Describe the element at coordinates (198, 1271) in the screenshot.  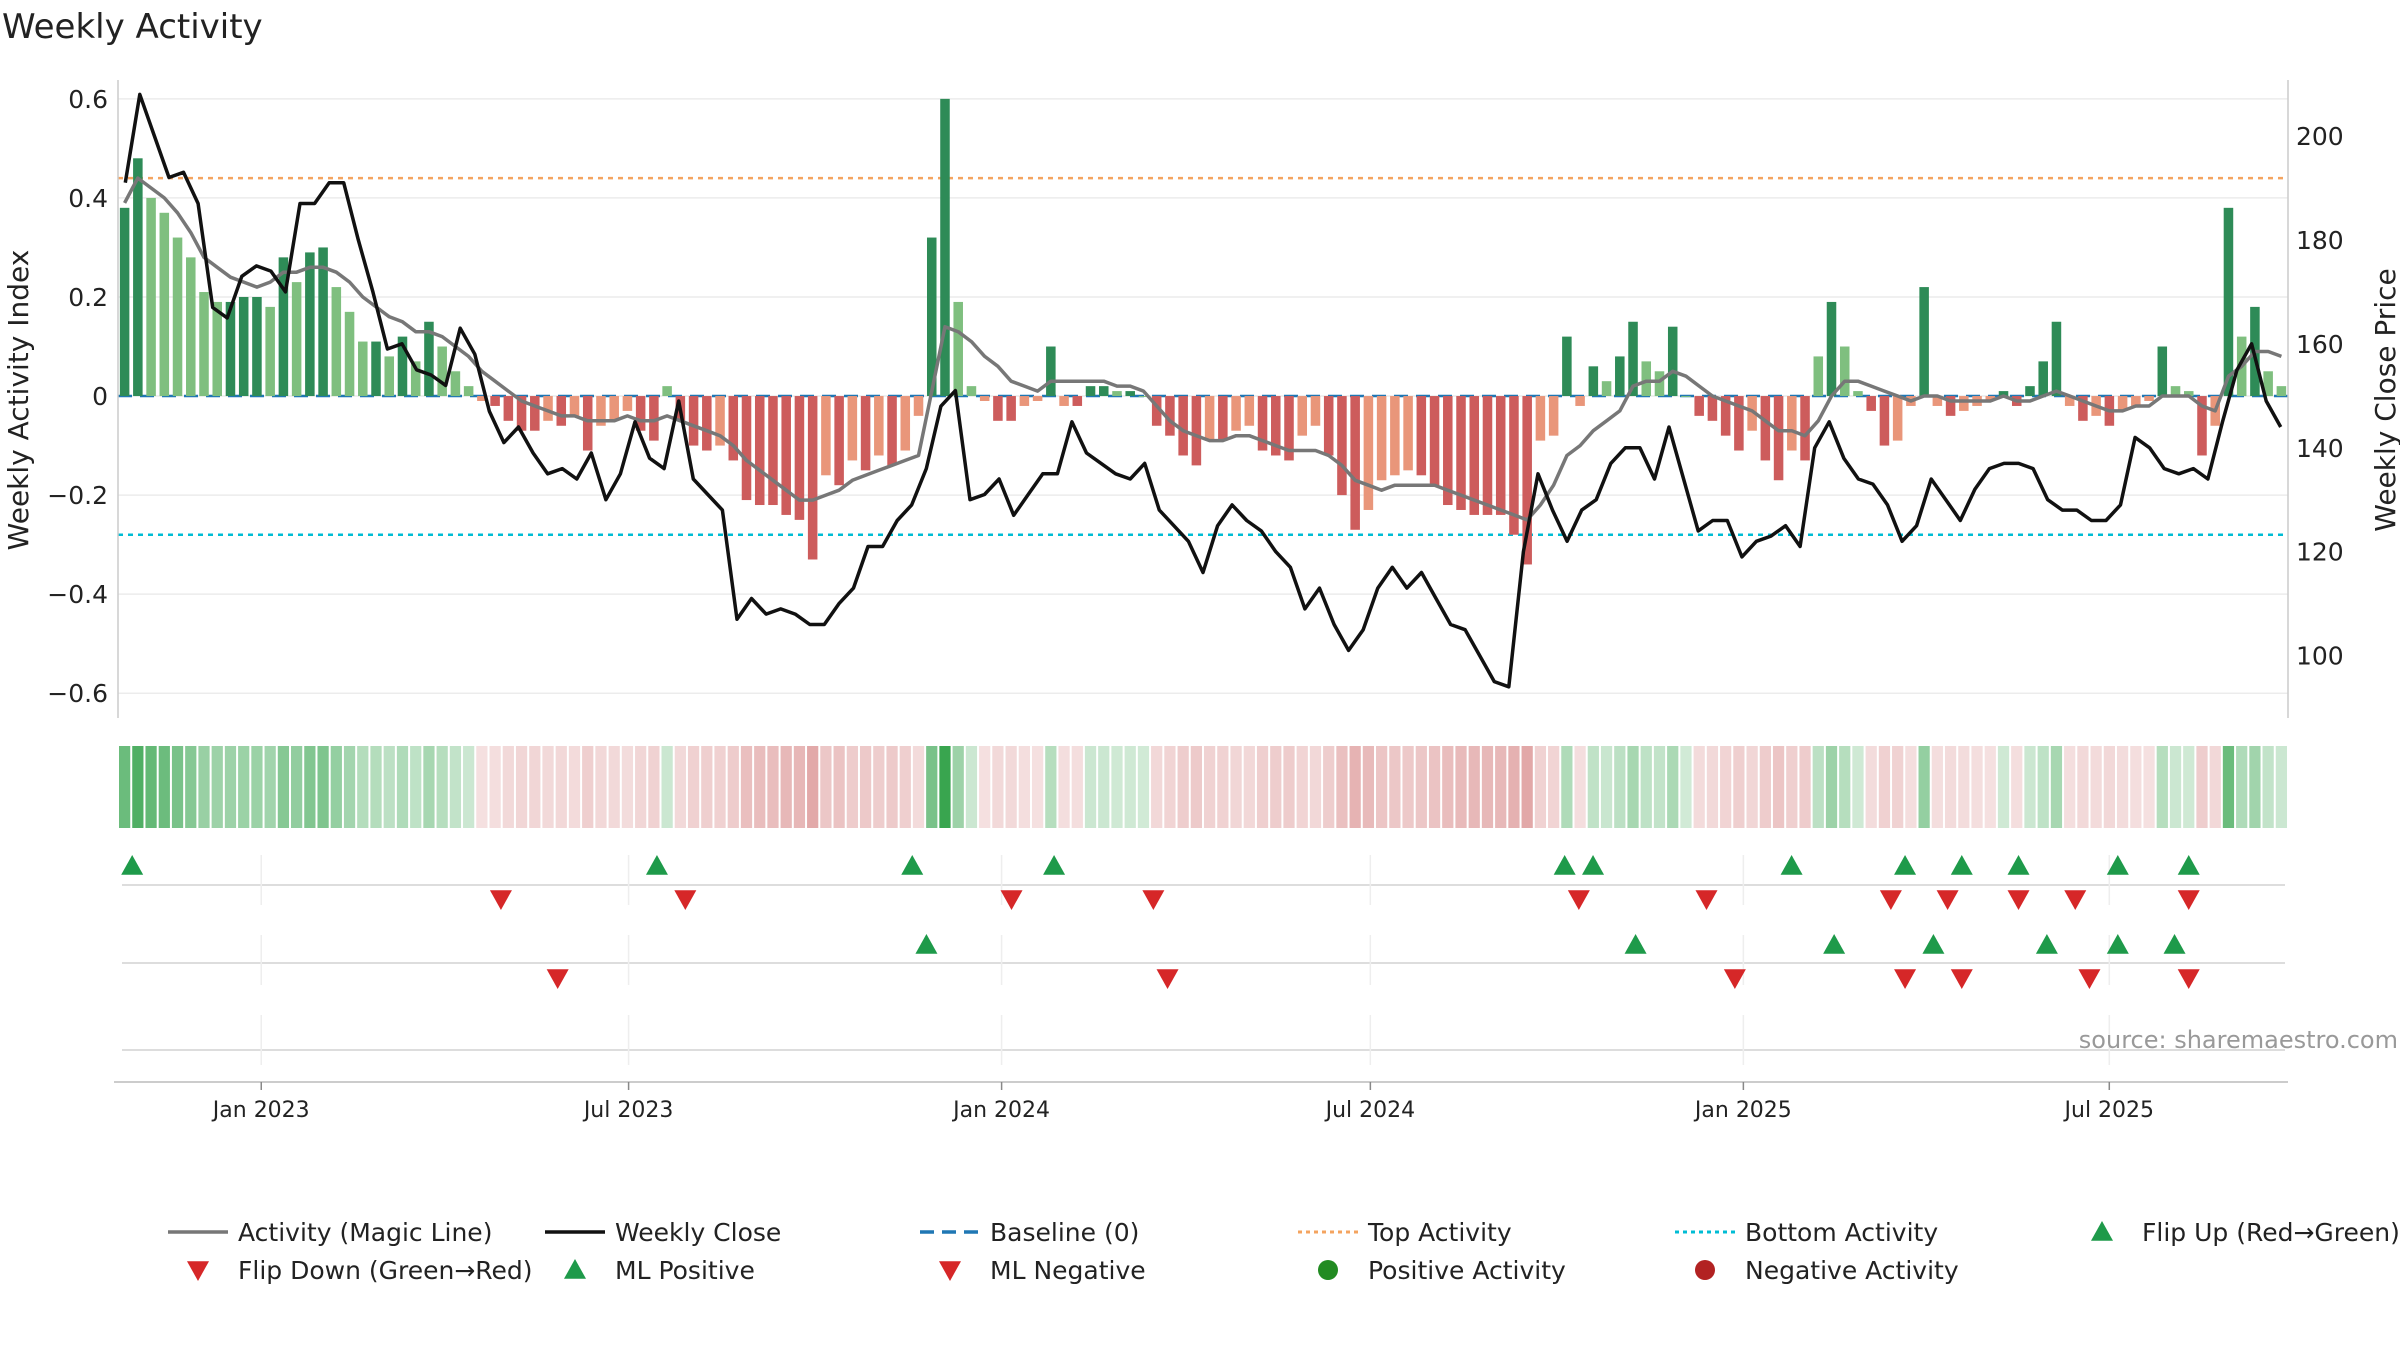
I see `legend-swatch-triangle-down` at that location.